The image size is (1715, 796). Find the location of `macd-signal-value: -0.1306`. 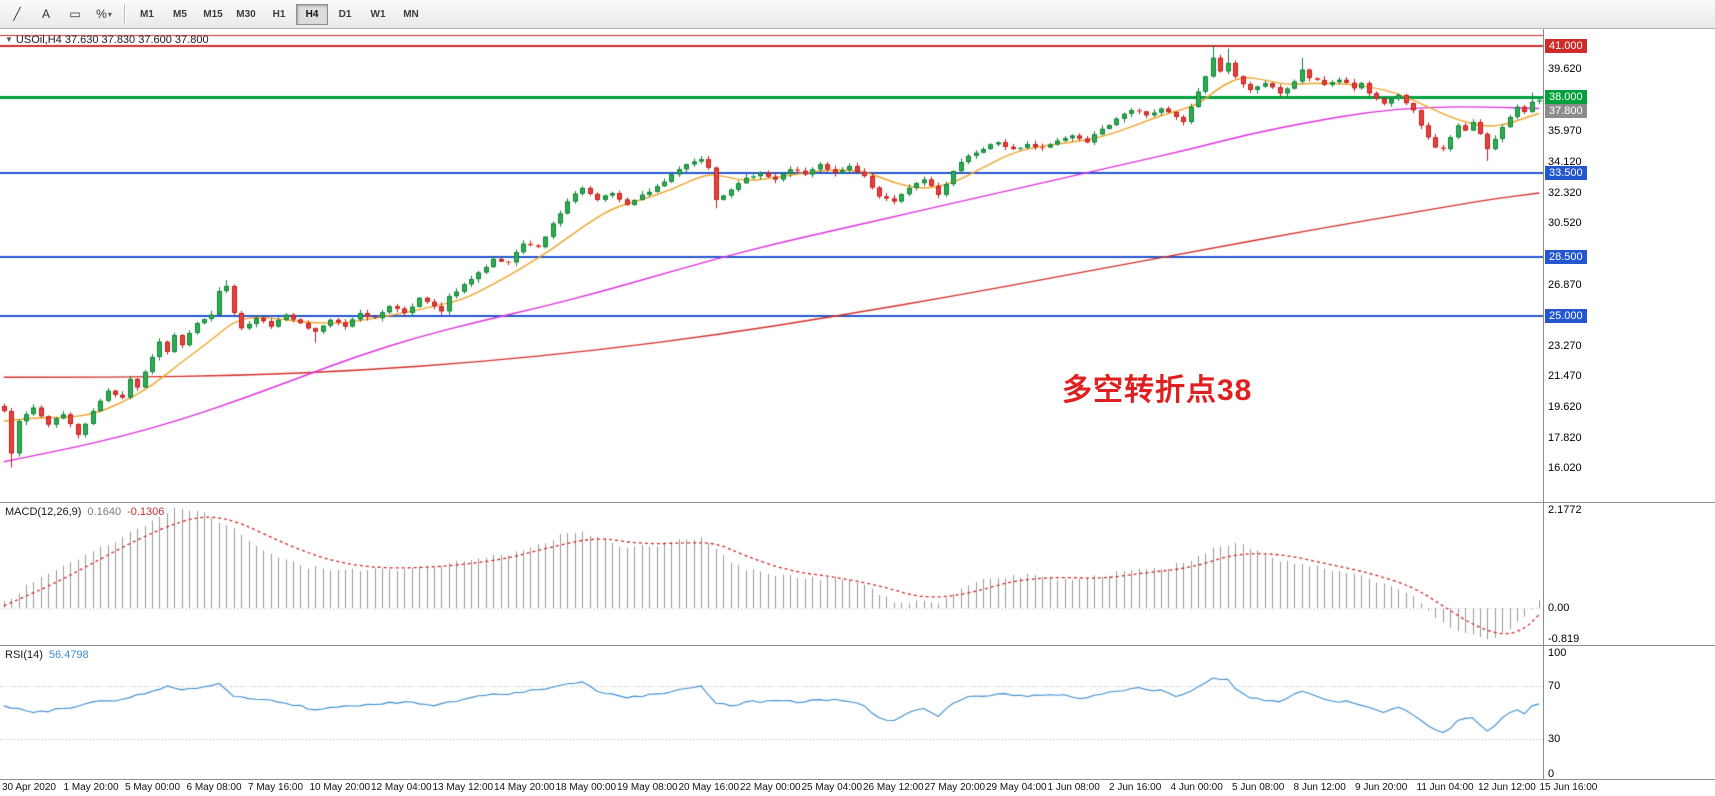

macd-signal-value: -0.1306 is located at coordinates (146, 512).